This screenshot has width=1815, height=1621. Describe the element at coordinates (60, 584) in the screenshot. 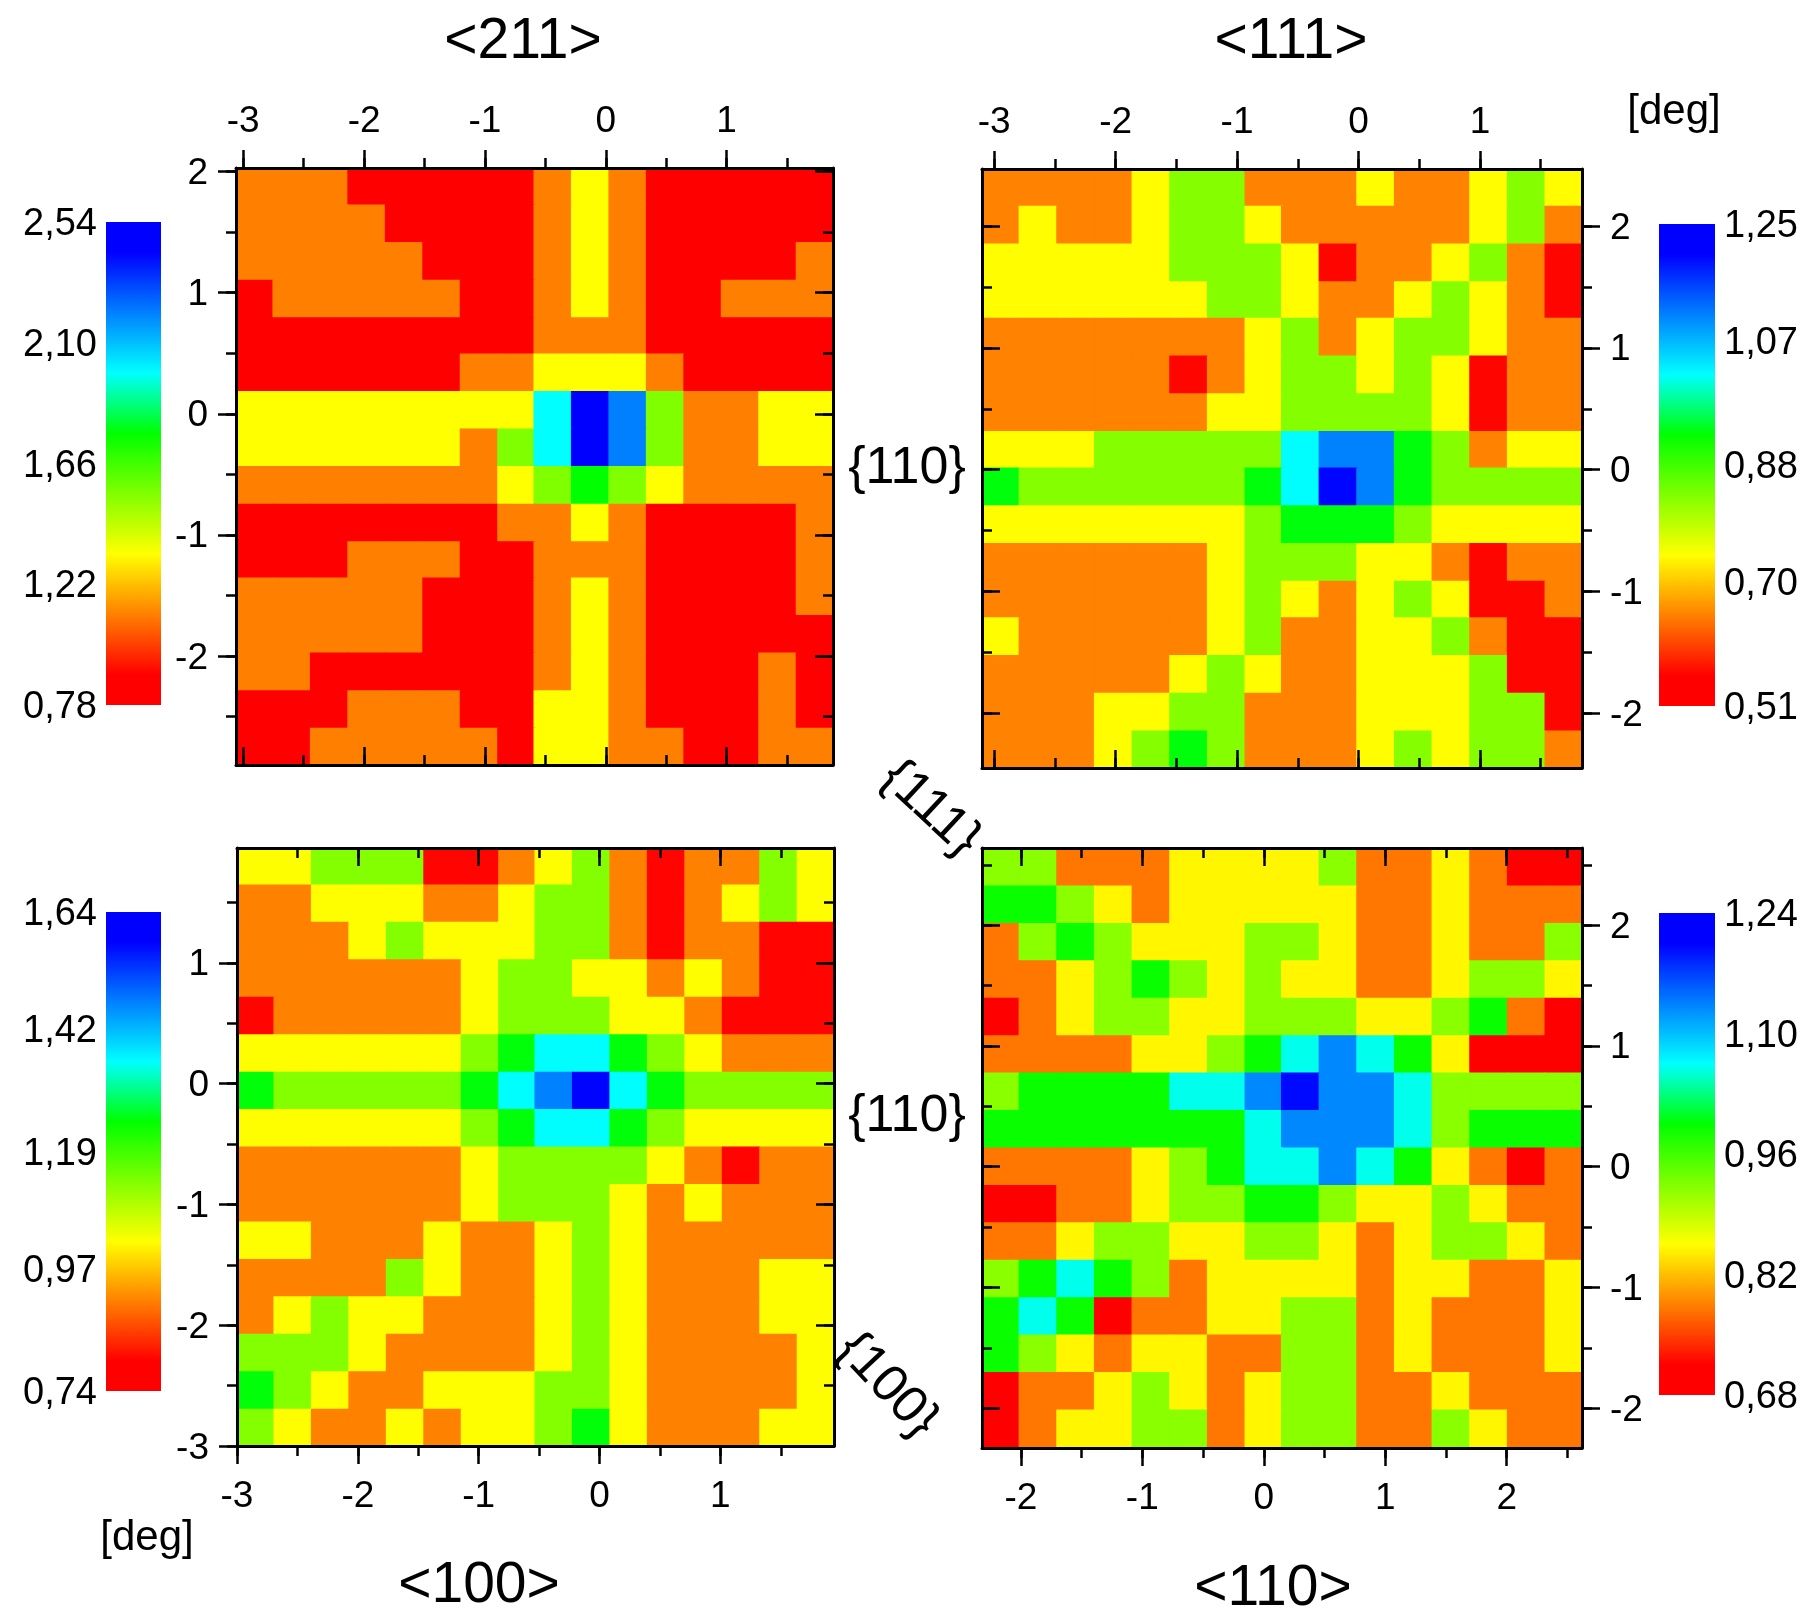

I see `color-bar-label: 1,22` at that location.